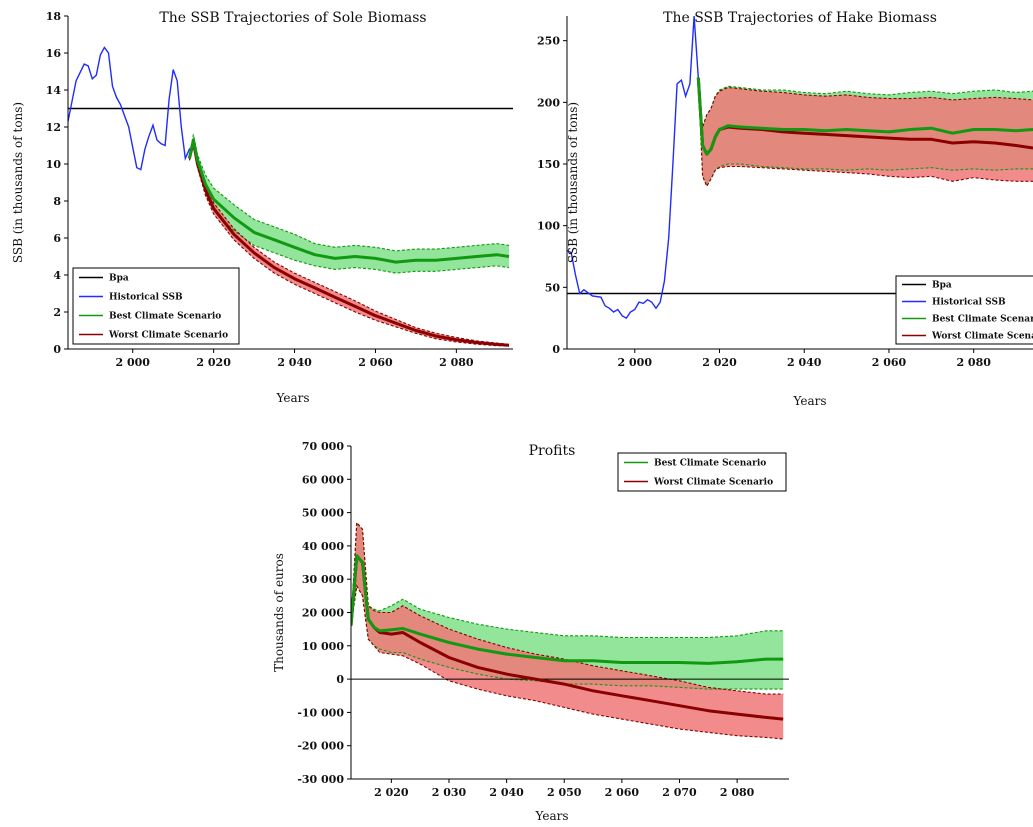  Describe the element at coordinates (54, 16) in the screenshot. I see `y-tick-label: 18` at that location.